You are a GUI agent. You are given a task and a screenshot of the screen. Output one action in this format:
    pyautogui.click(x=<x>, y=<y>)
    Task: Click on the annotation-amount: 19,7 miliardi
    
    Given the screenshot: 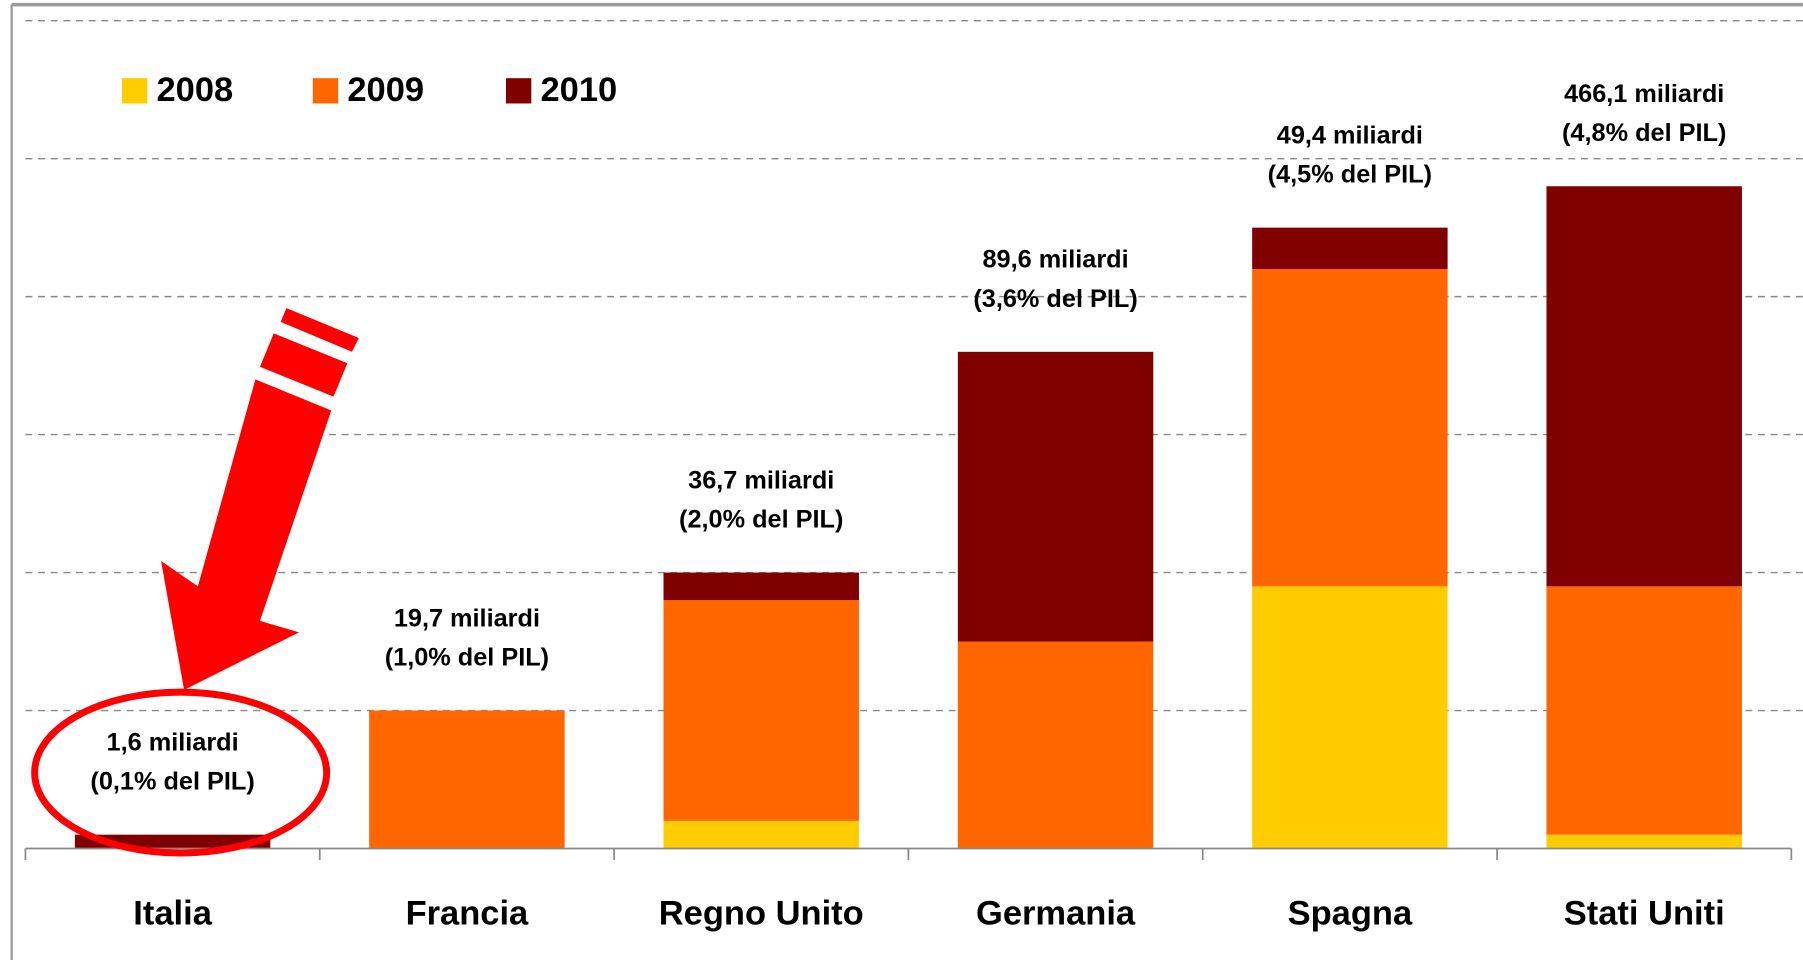 What is the action you would take?
    pyautogui.click(x=467, y=618)
    